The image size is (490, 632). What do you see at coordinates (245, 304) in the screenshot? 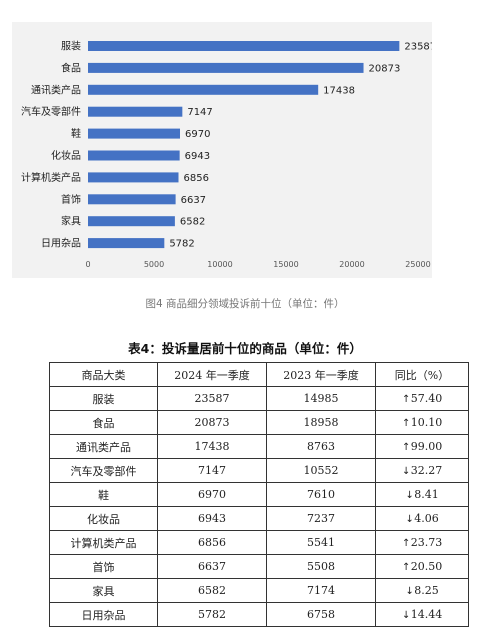
I see `figure-caption: 图4 商品细分领域投诉前十位（单位：件）` at bounding box center [245, 304].